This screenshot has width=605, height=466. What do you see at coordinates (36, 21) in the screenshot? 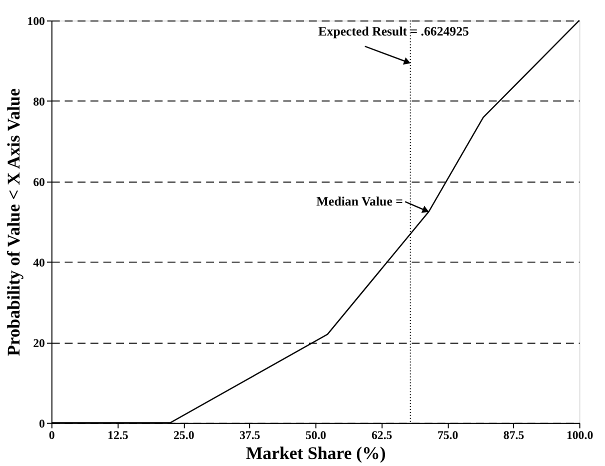
I see `y-tick-label: 100` at bounding box center [36, 21].